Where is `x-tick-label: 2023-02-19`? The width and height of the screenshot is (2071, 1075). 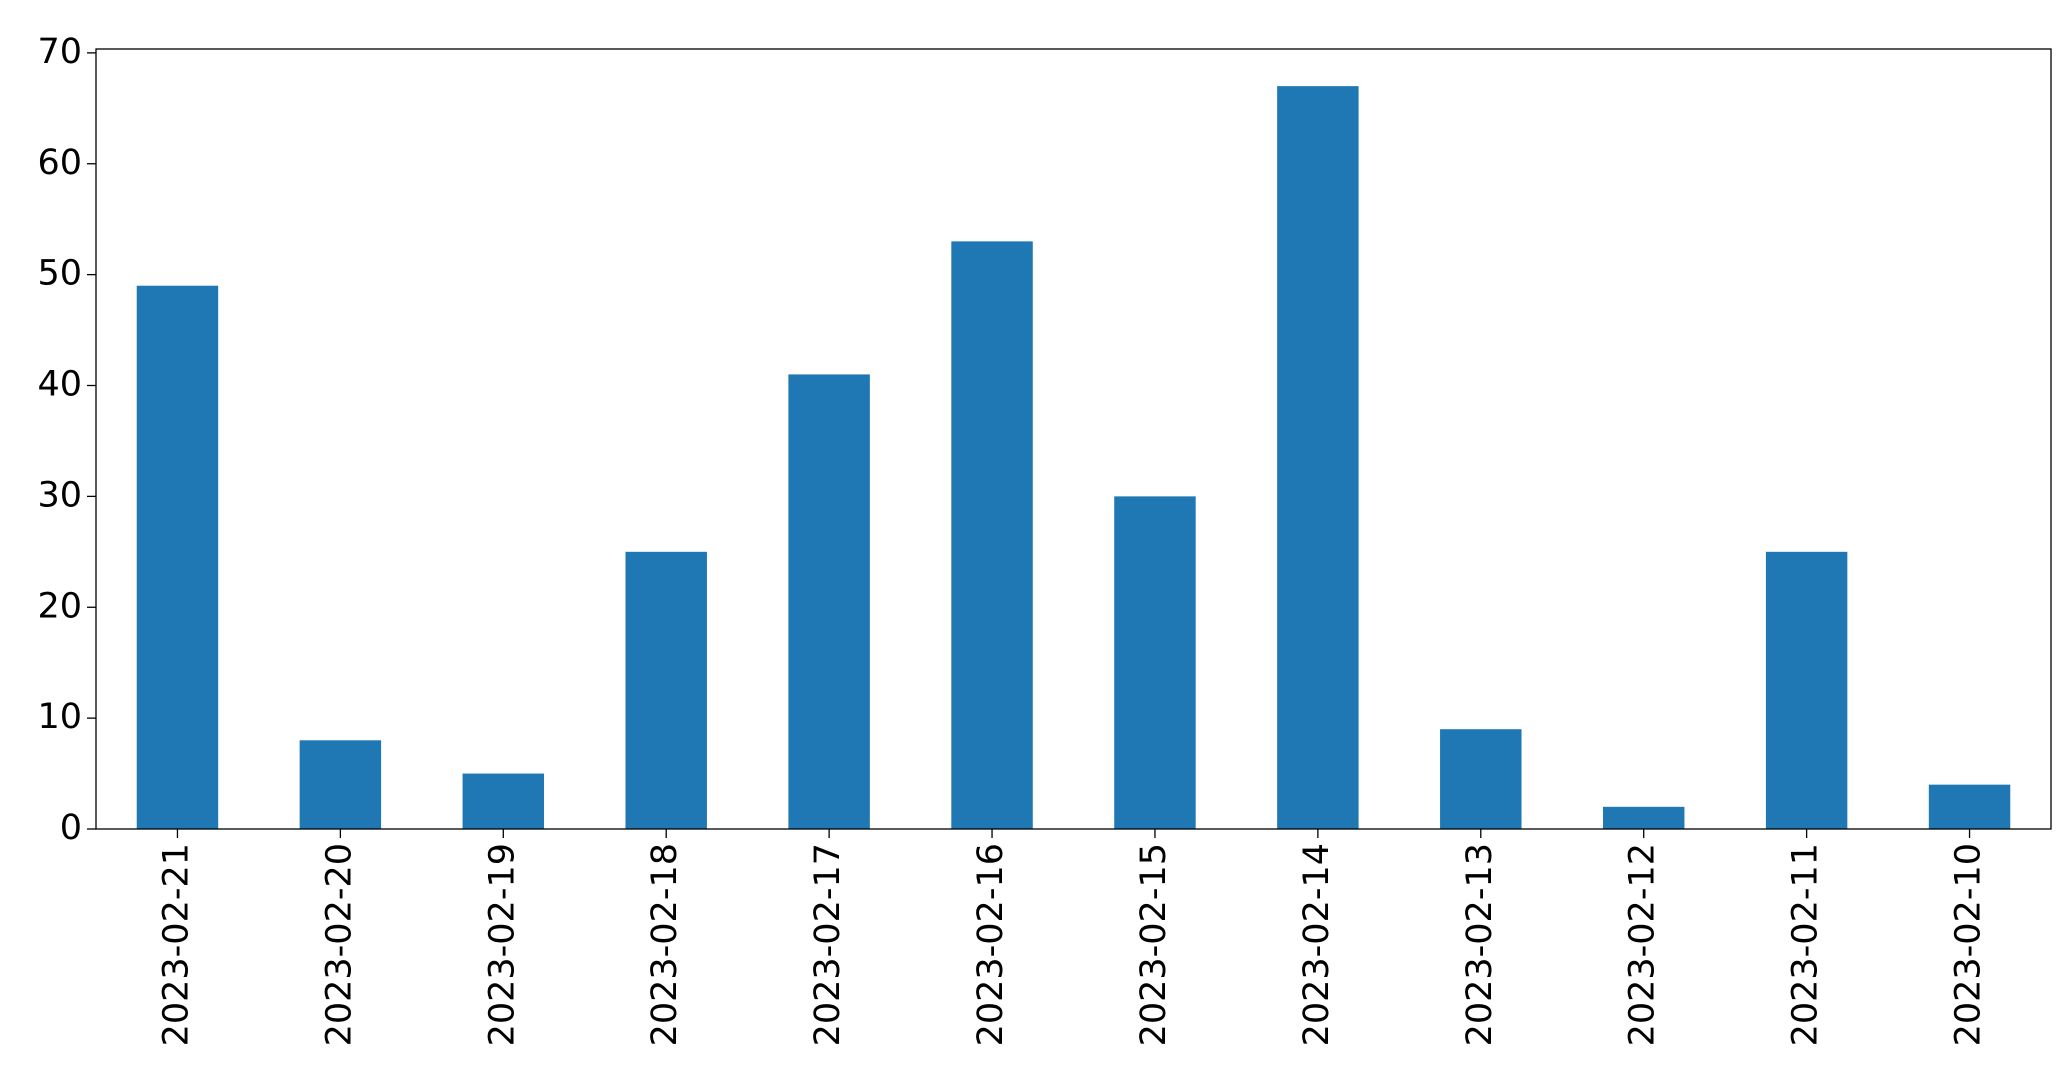 x-tick-label: 2023-02-19 is located at coordinates (502, 944).